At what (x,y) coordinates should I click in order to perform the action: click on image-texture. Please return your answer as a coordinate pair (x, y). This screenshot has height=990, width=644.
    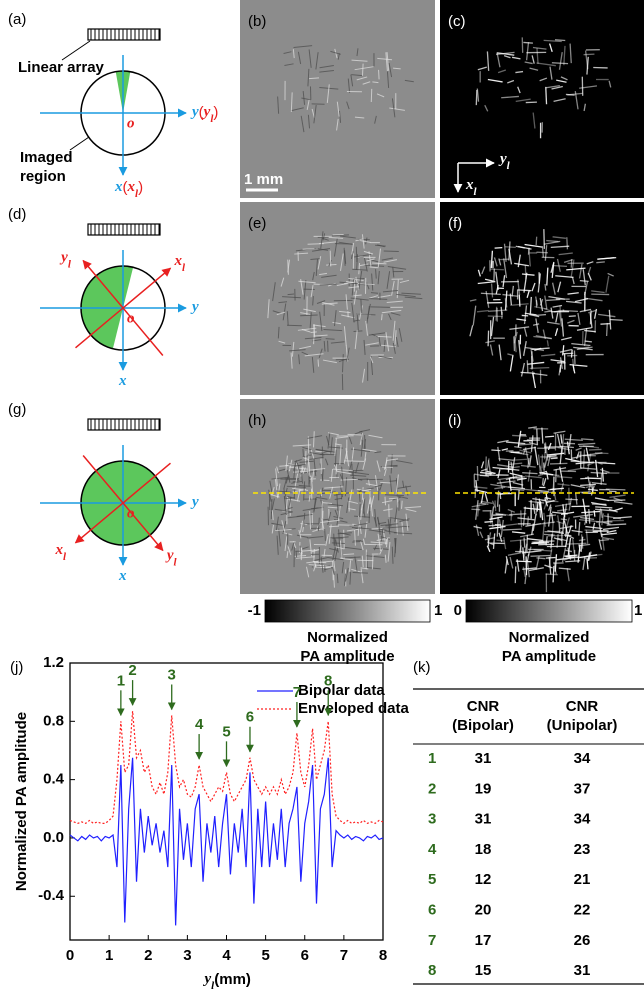
    Looking at the image, I should click on (345, 89).